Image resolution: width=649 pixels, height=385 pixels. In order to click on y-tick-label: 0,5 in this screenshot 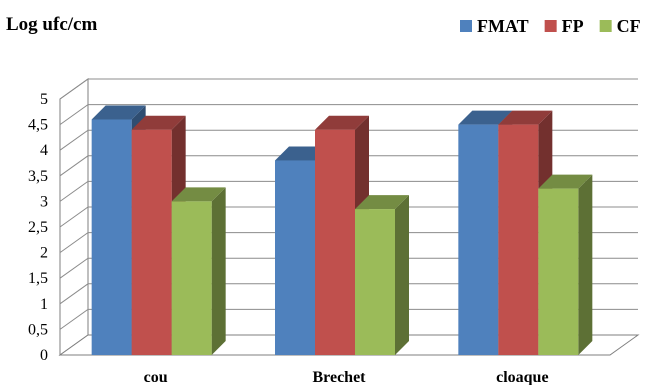, I will do `click(38, 329)`.